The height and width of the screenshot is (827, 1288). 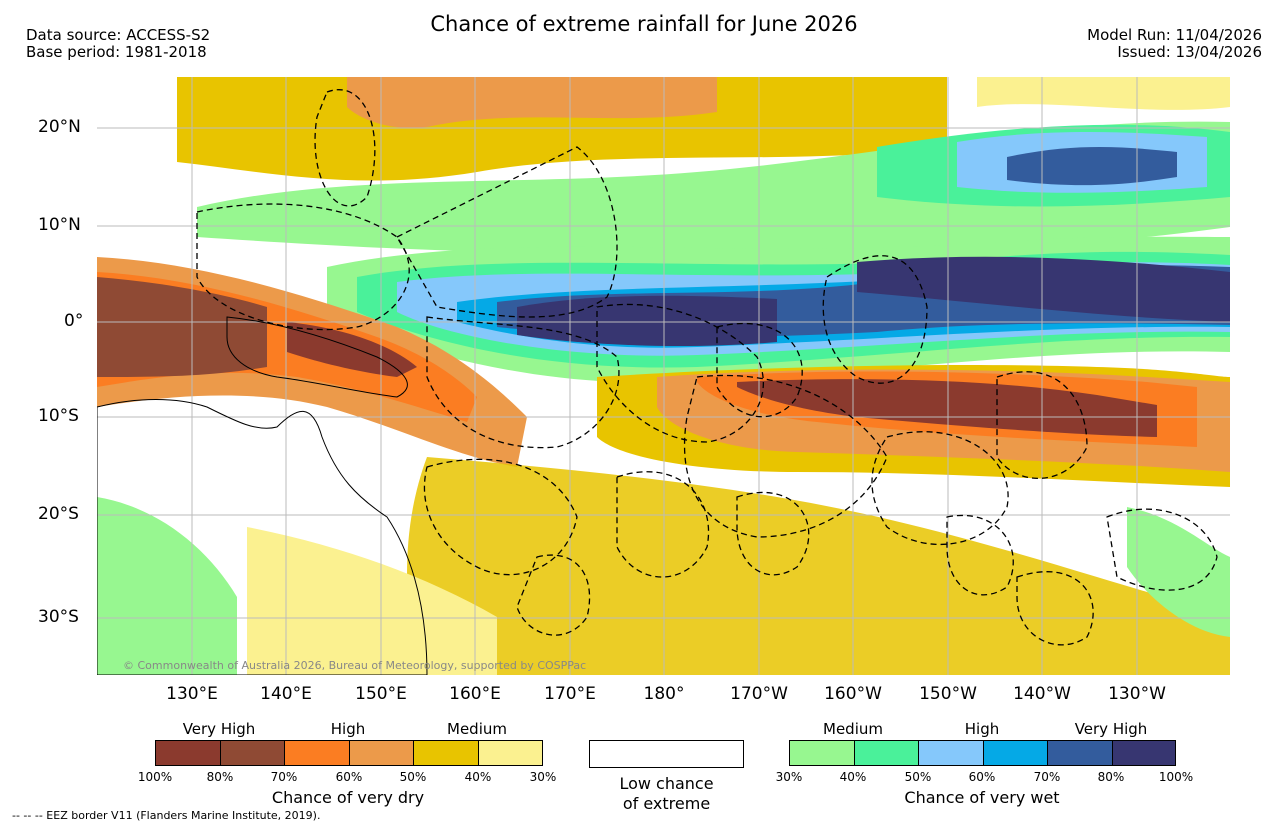 I want to click on dry-band-north-pale, so click(x=1103, y=93).